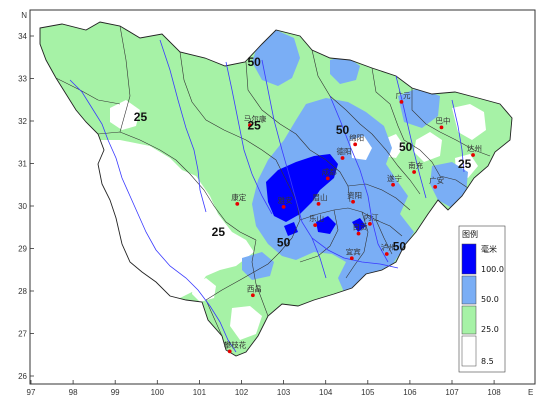  I want to click on y-tick-label: 28, so click(22, 291).